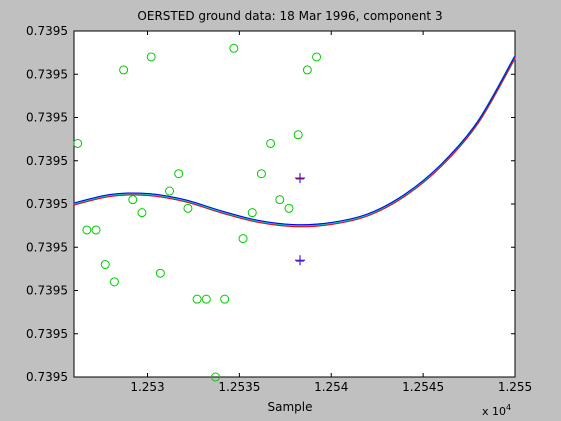 This screenshot has width=561, height=421. I want to click on x-tick-label: 1.253, so click(147, 387).